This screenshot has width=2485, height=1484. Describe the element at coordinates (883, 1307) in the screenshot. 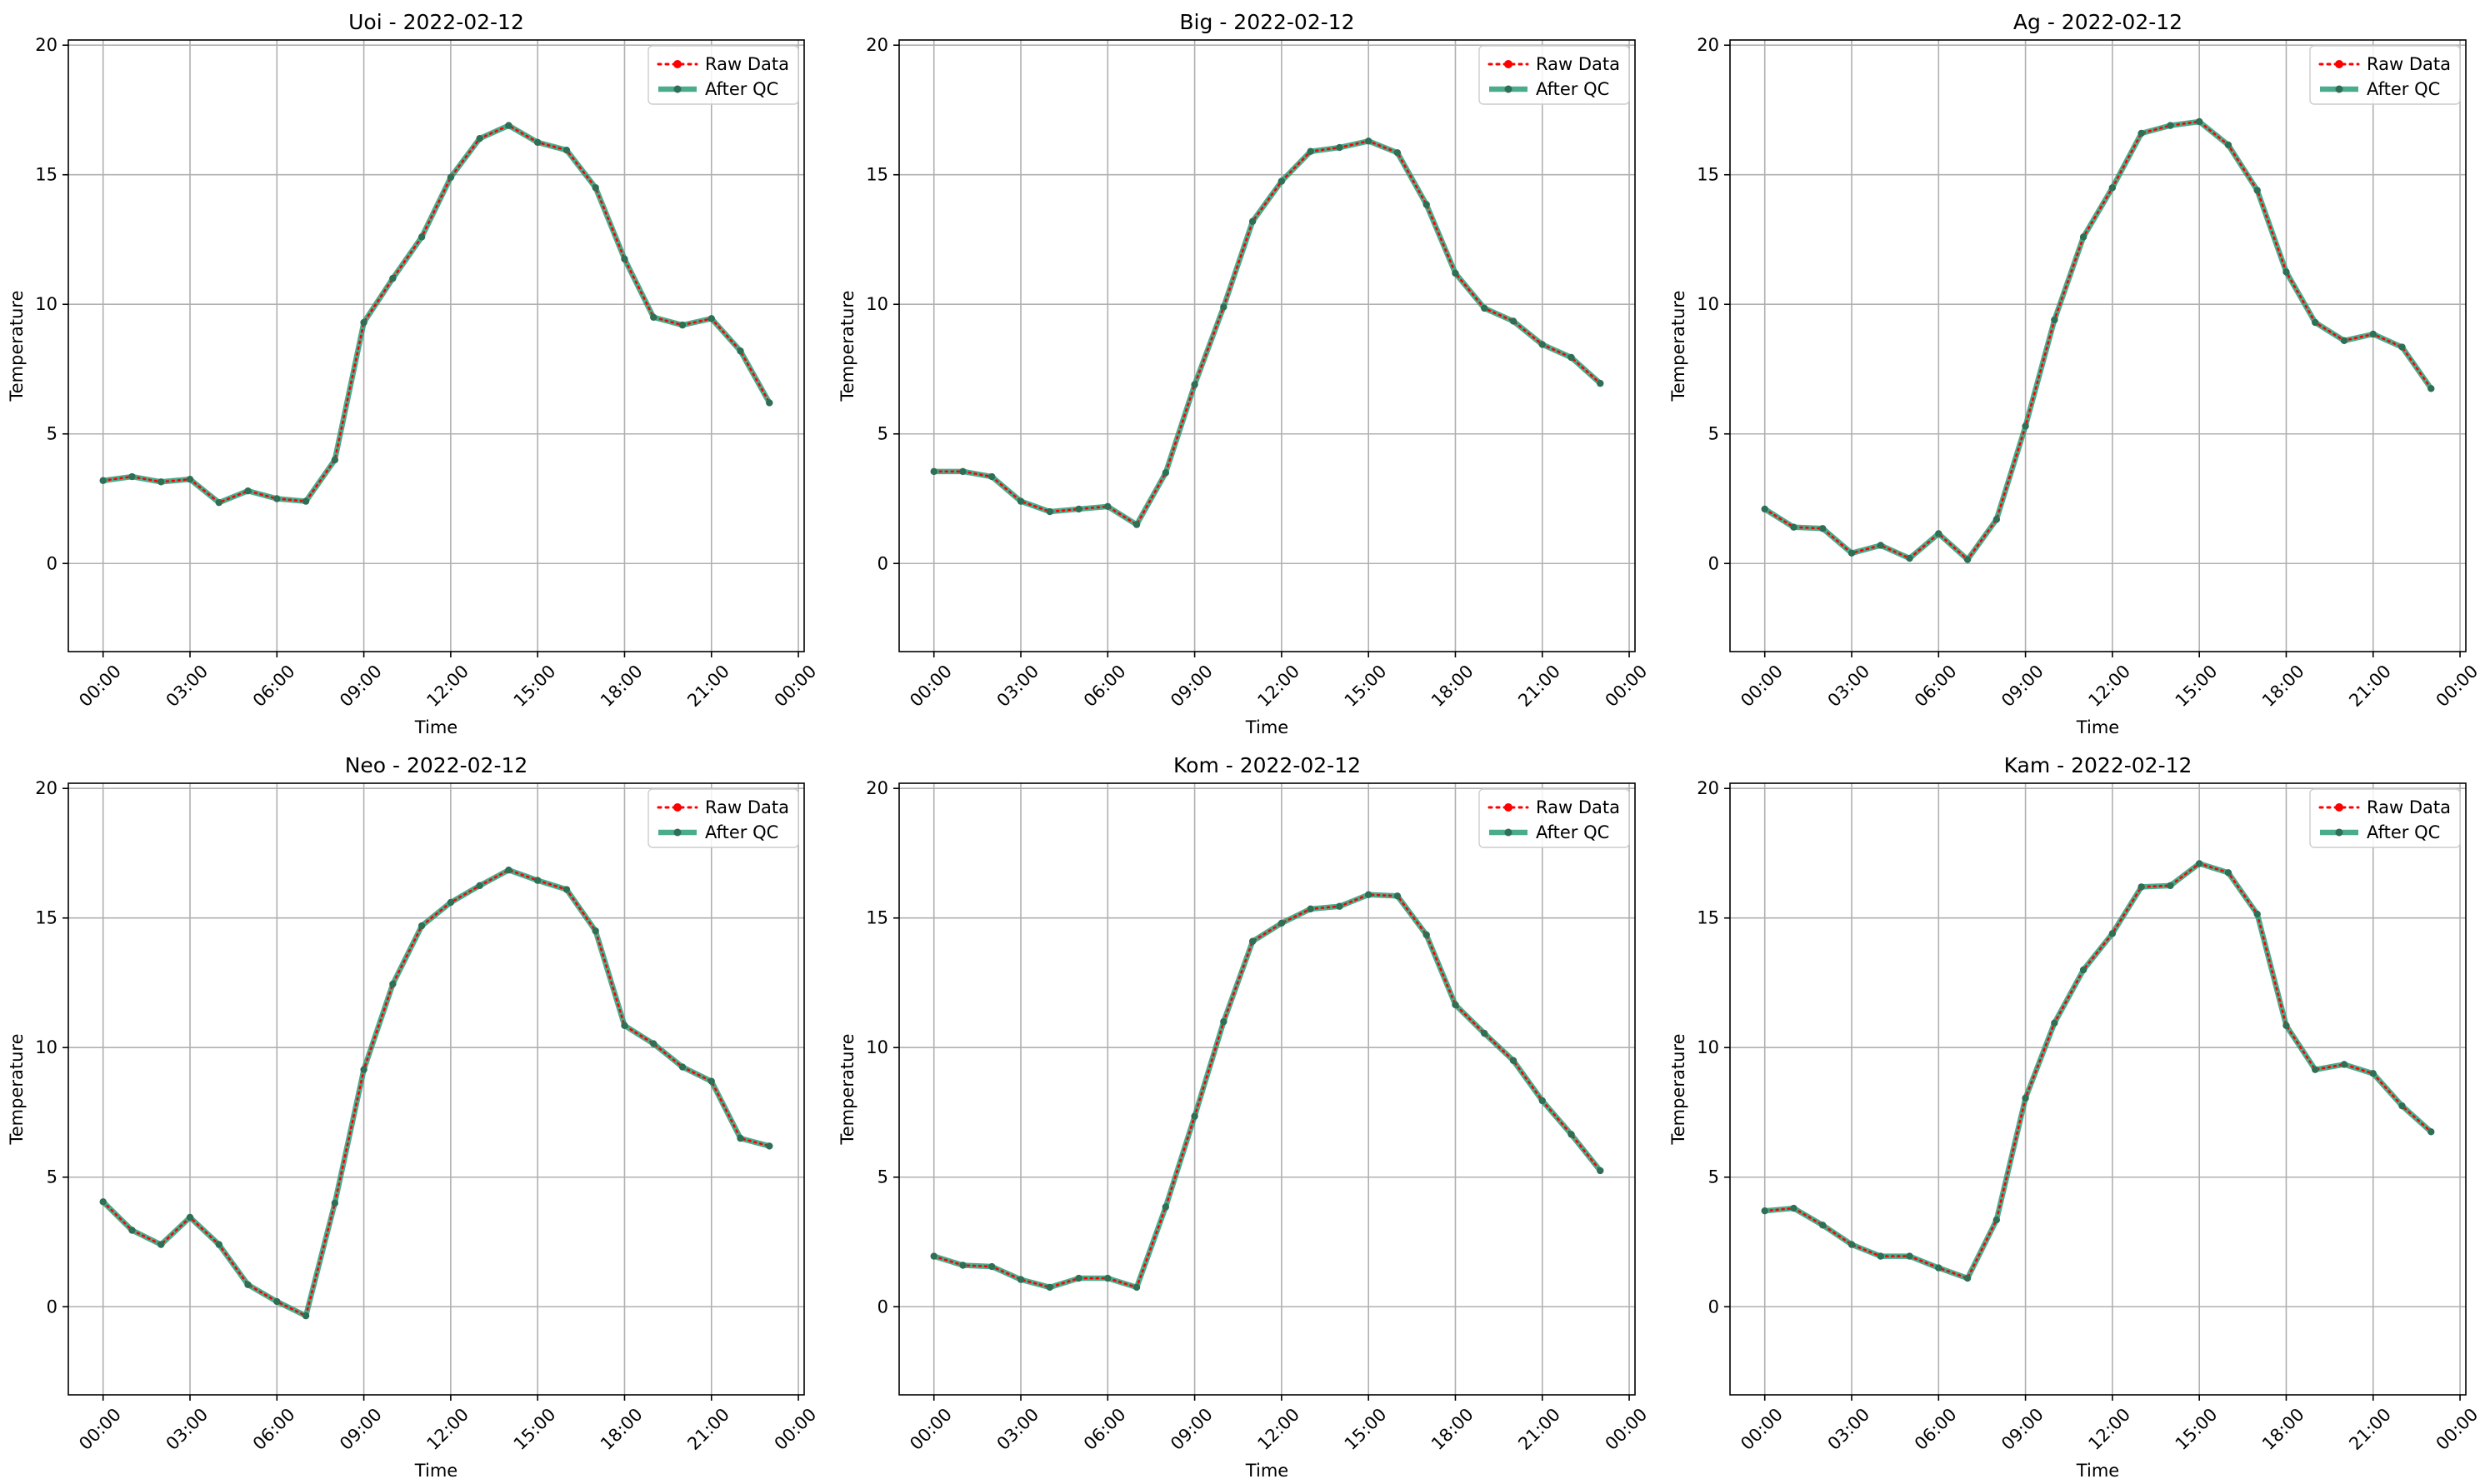

I see `y-tick-label: 0` at that location.